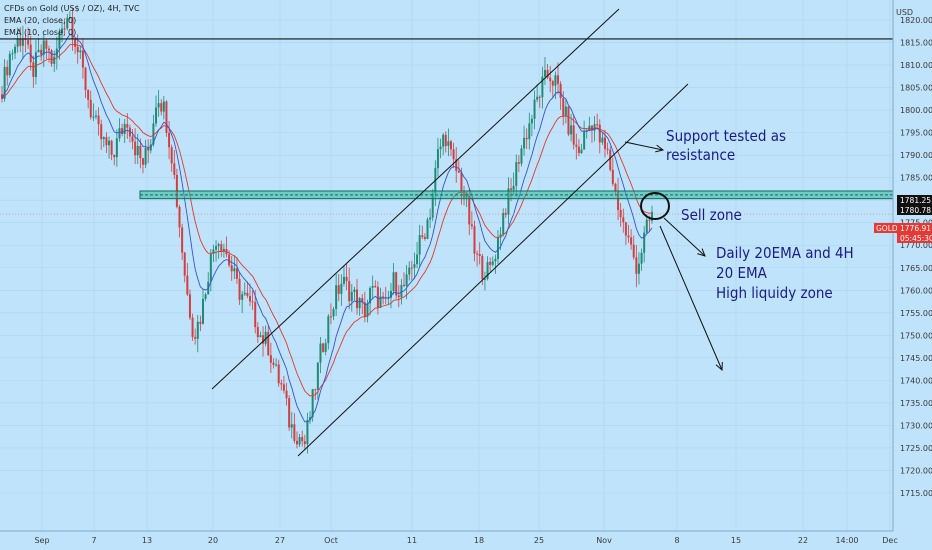 The image size is (932, 550). I want to click on x-tick-label: Oct, so click(331, 540).